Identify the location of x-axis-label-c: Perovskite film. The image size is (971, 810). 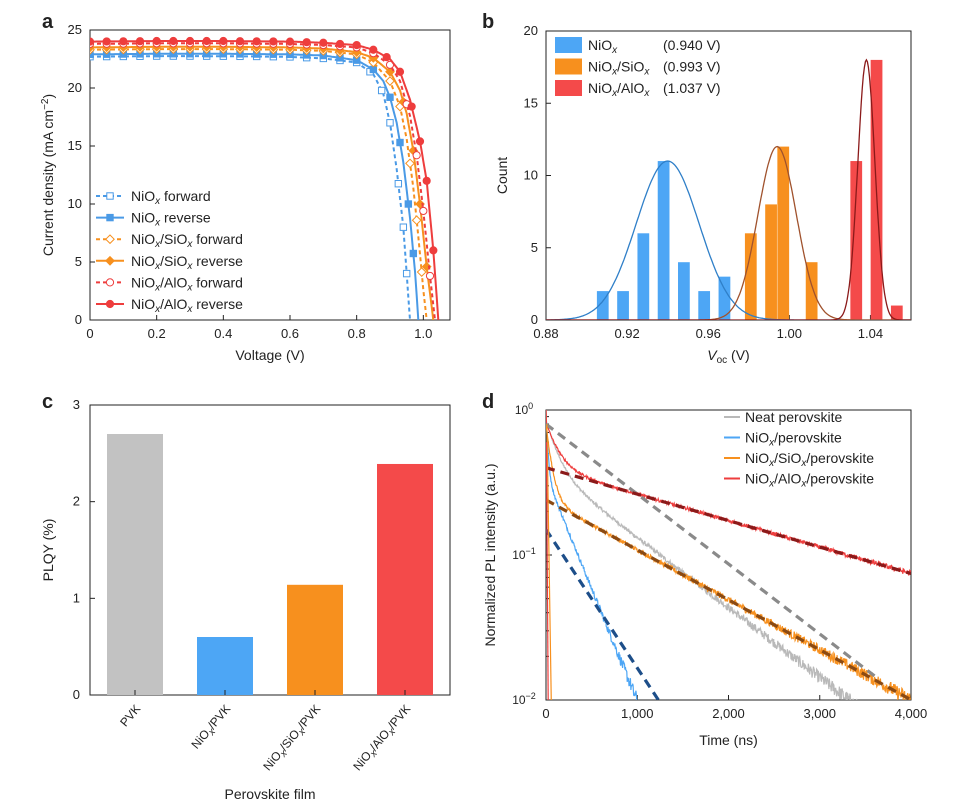
(269, 794).